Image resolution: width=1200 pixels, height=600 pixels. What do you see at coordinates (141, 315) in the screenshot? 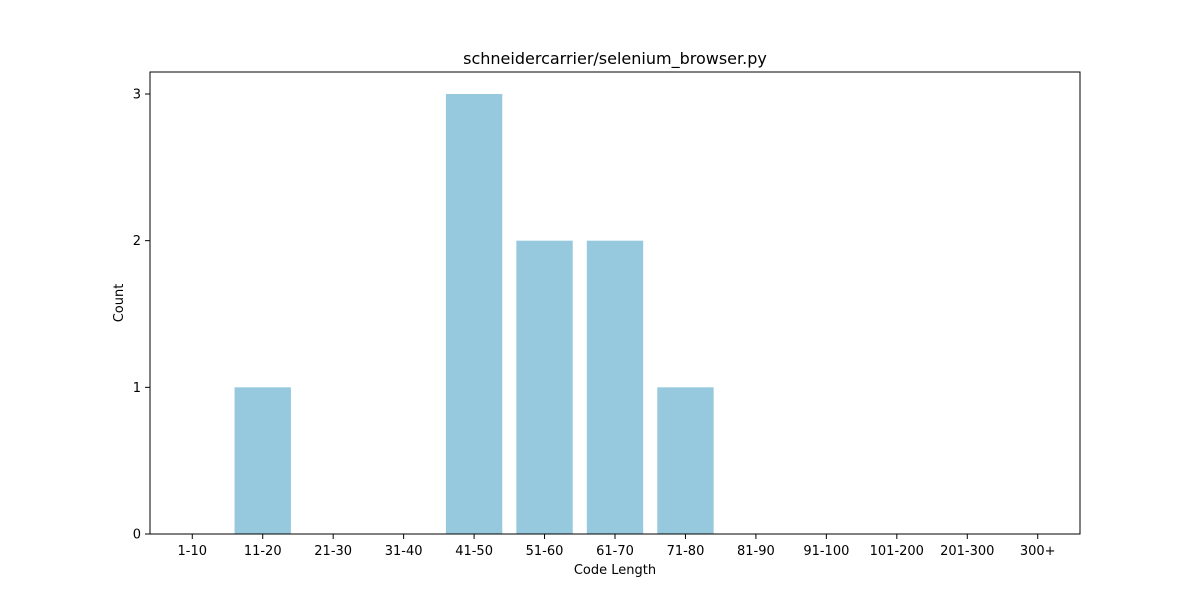
I see `y-axis-ticks: 0 1 2 3` at bounding box center [141, 315].